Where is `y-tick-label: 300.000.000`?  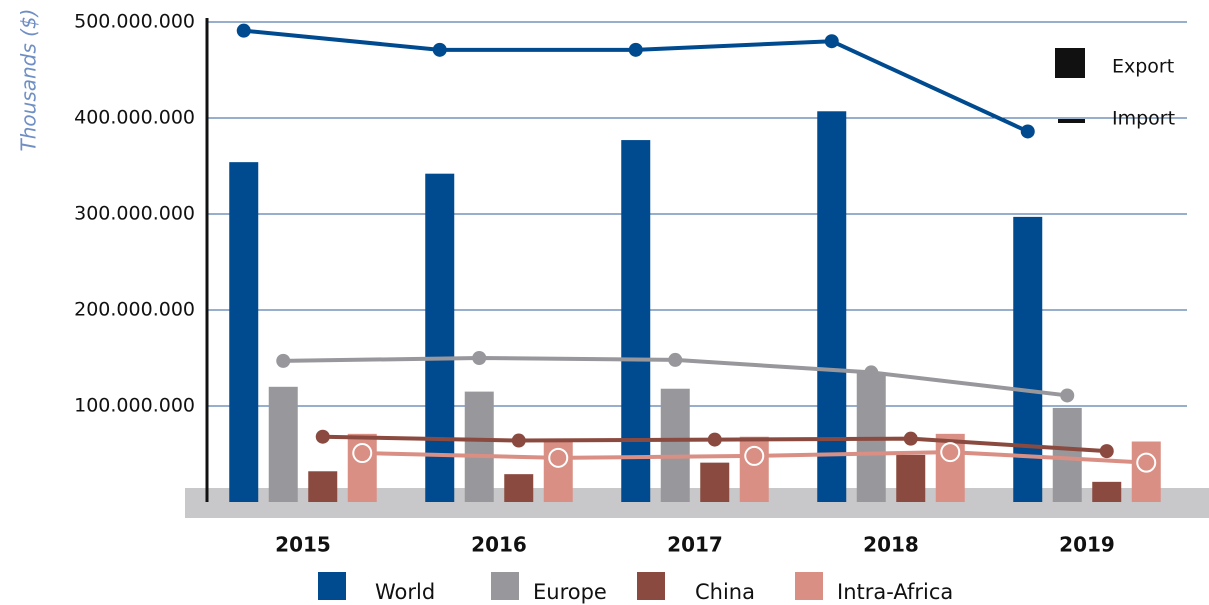
y-tick-label: 300.000.000 is located at coordinates (134, 214).